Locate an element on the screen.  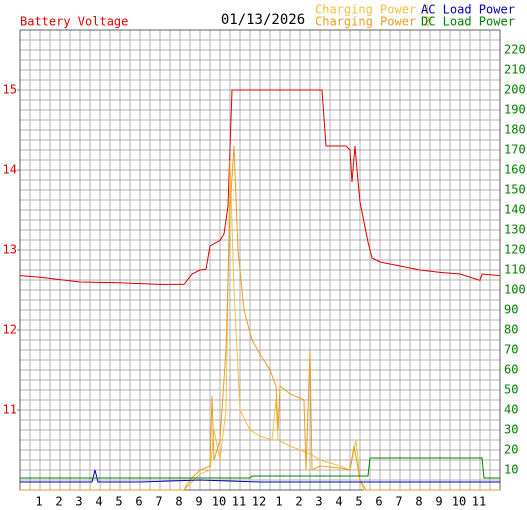
y2-tick-label: 220 is located at coordinates (515, 50).